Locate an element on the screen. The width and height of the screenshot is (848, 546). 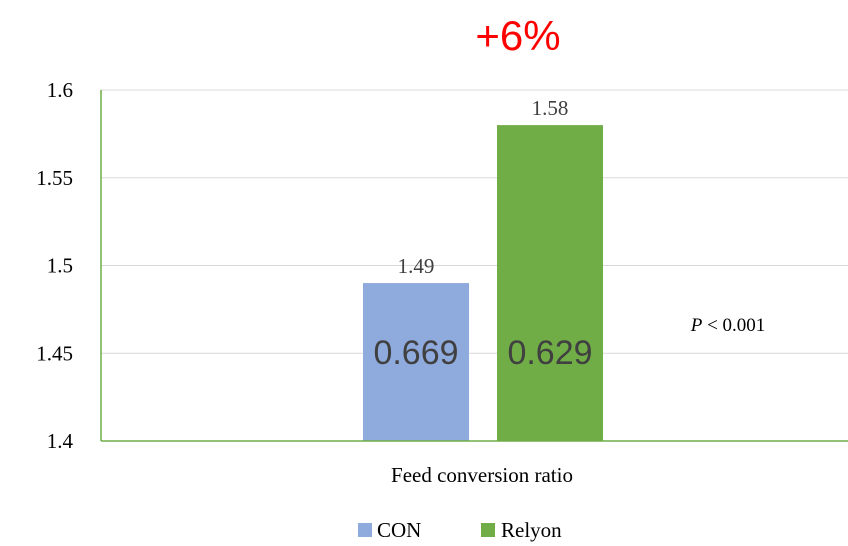
y-tick-label: 1.6 is located at coordinates (60, 90).